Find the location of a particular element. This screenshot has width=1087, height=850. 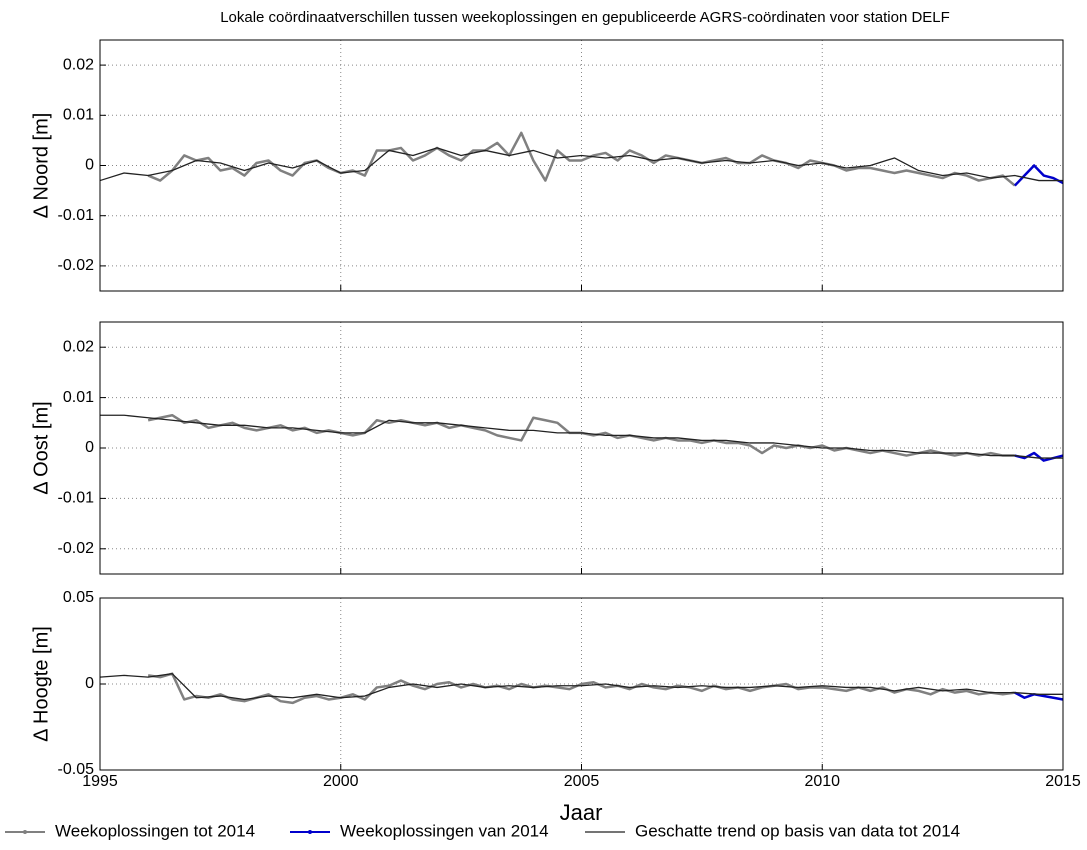

y-axis-label: Δ Noord [m] is located at coordinates (41, 166).